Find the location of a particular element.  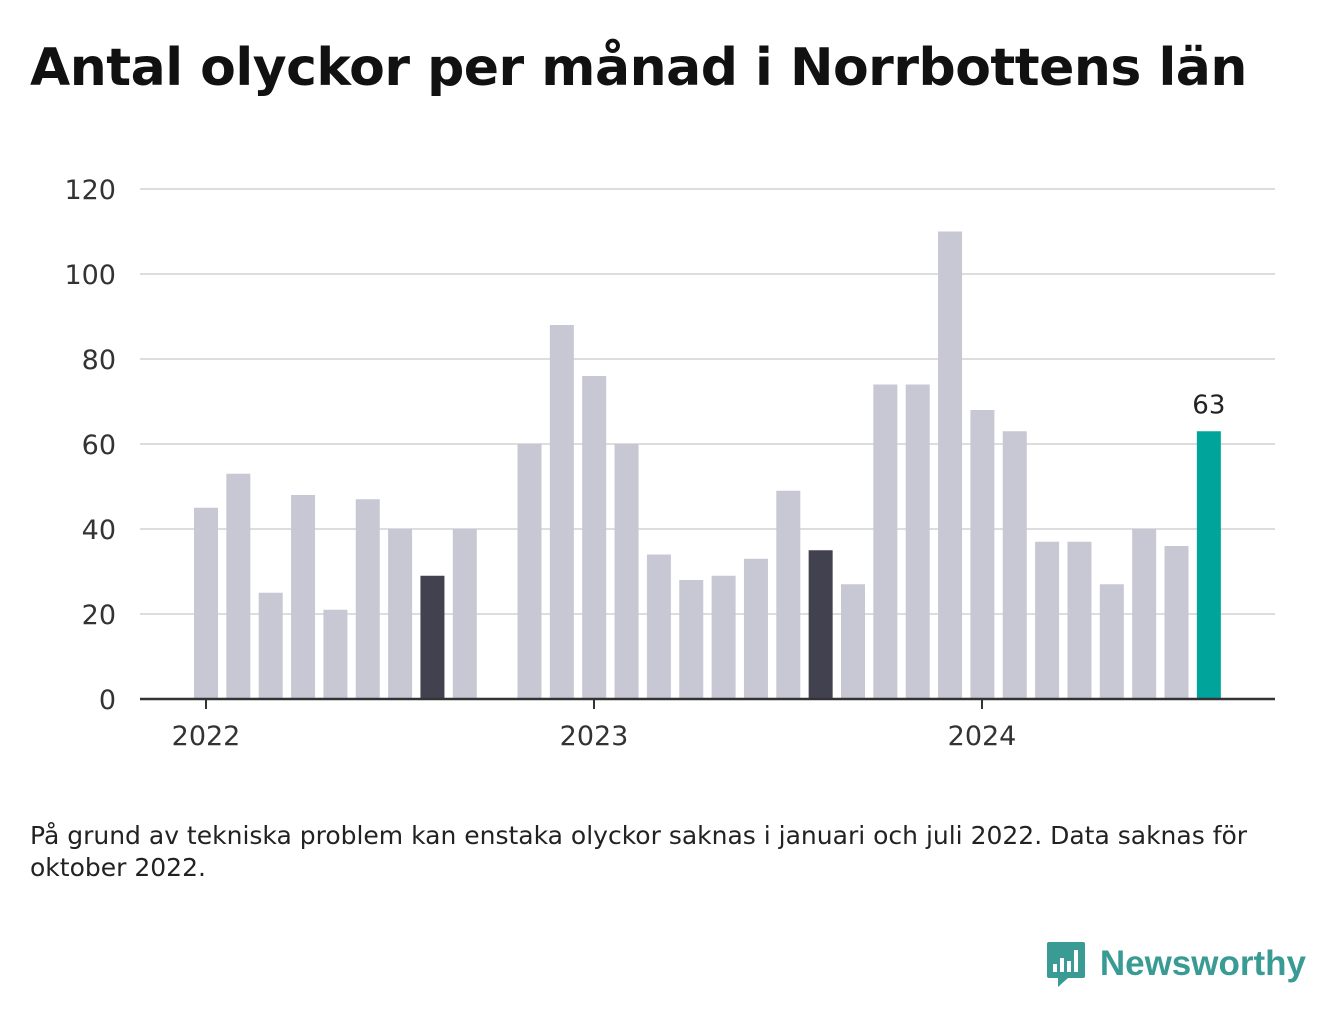

brand-name: Newsworthy is located at coordinates (1202, 963).